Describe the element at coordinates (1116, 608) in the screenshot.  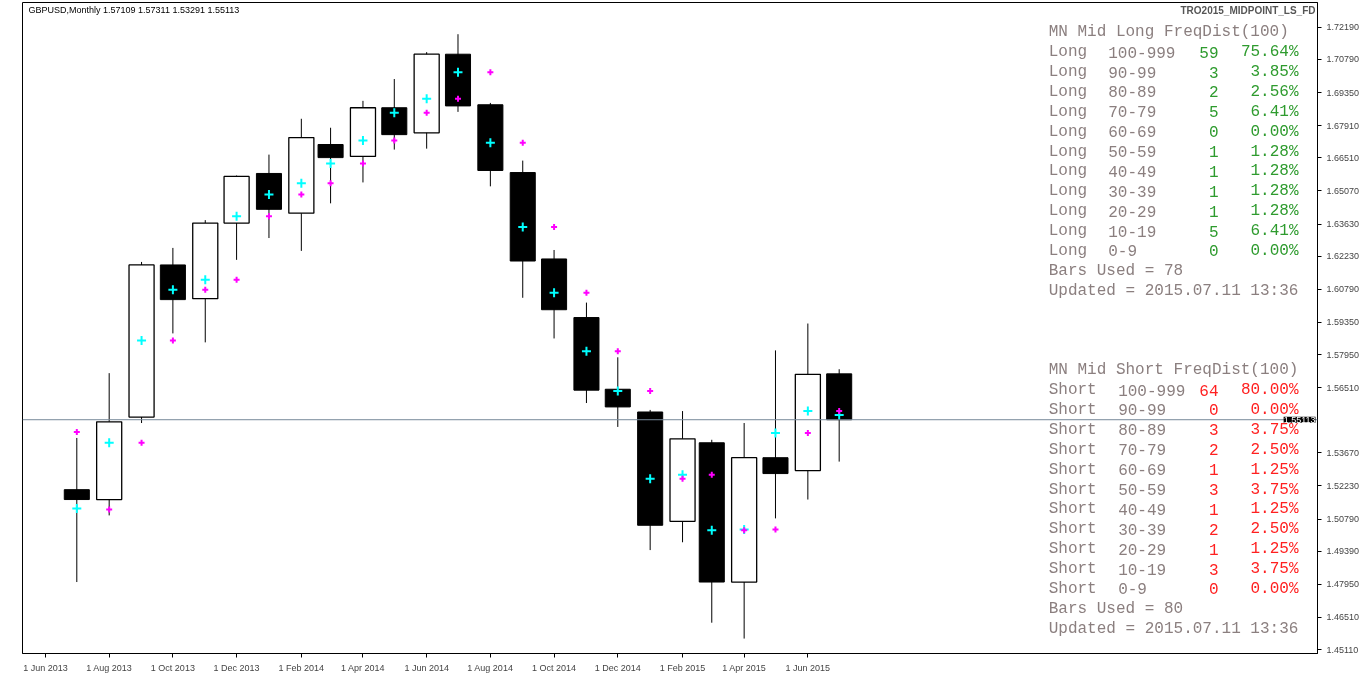
I see `annotation: Bars Used = 80` at that location.